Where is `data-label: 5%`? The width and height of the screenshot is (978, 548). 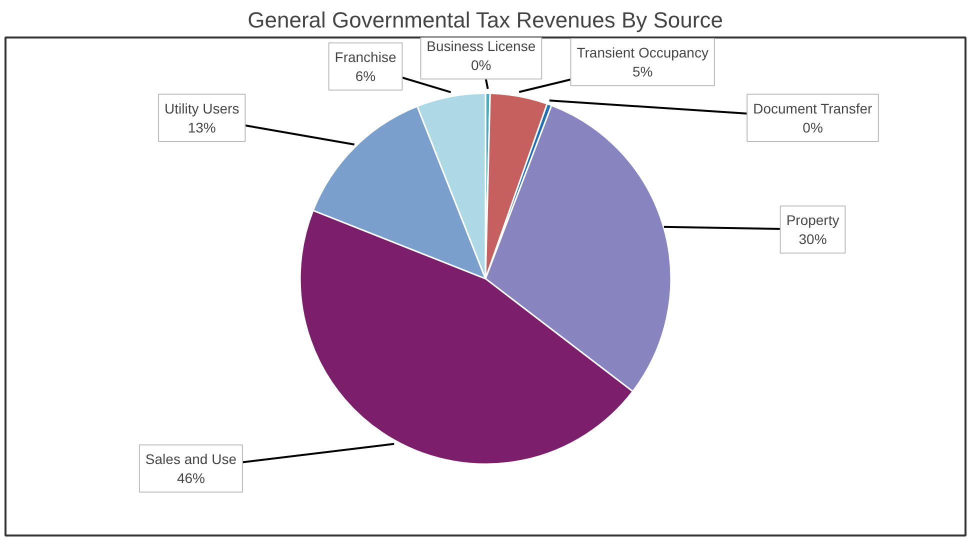 data-label: 5% is located at coordinates (642, 72).